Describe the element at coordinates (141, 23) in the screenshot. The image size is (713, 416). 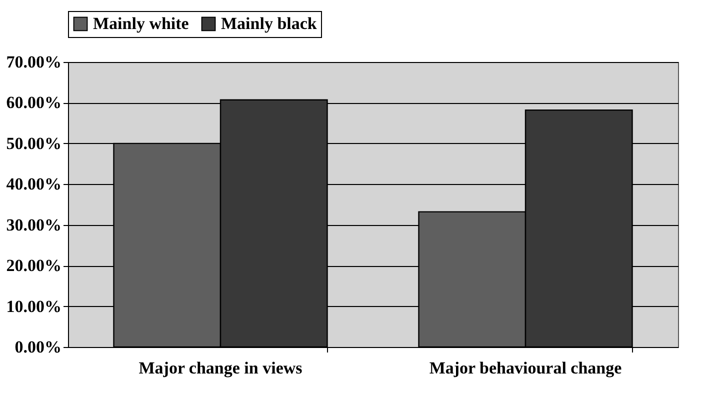
I see `legend-label: Mainly white` at that location.